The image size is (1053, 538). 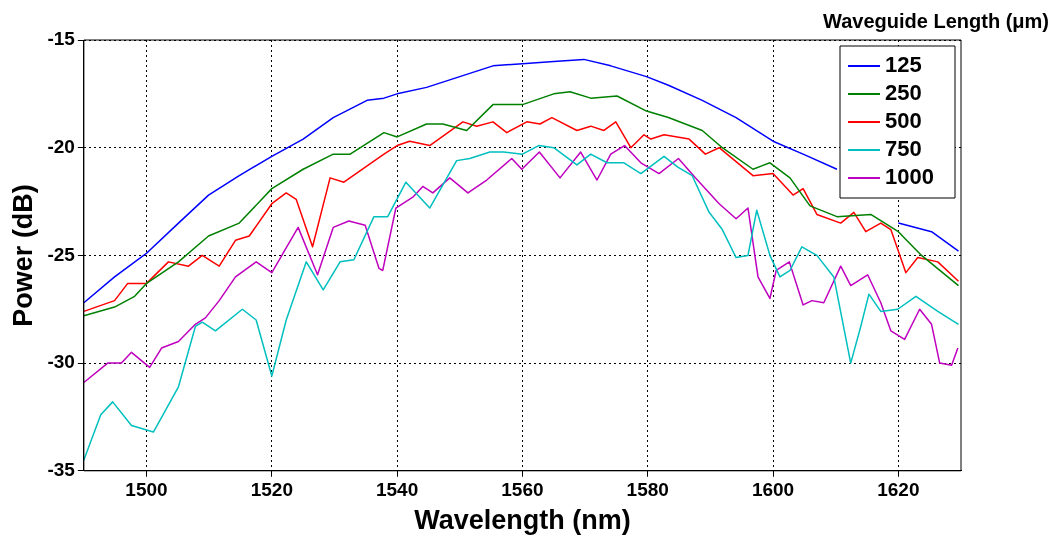 I want to click on y-tick-label: -20, so click(x=61, y=146).